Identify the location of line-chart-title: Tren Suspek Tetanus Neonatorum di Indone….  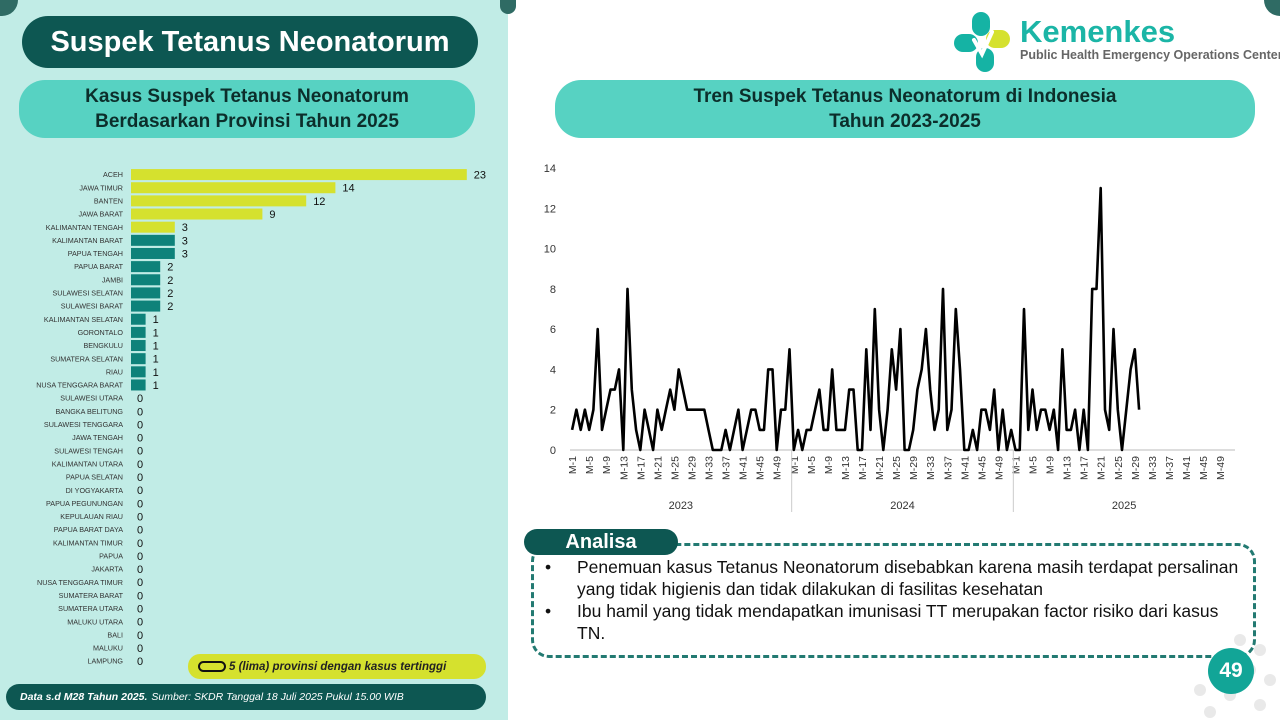
(905, 109).